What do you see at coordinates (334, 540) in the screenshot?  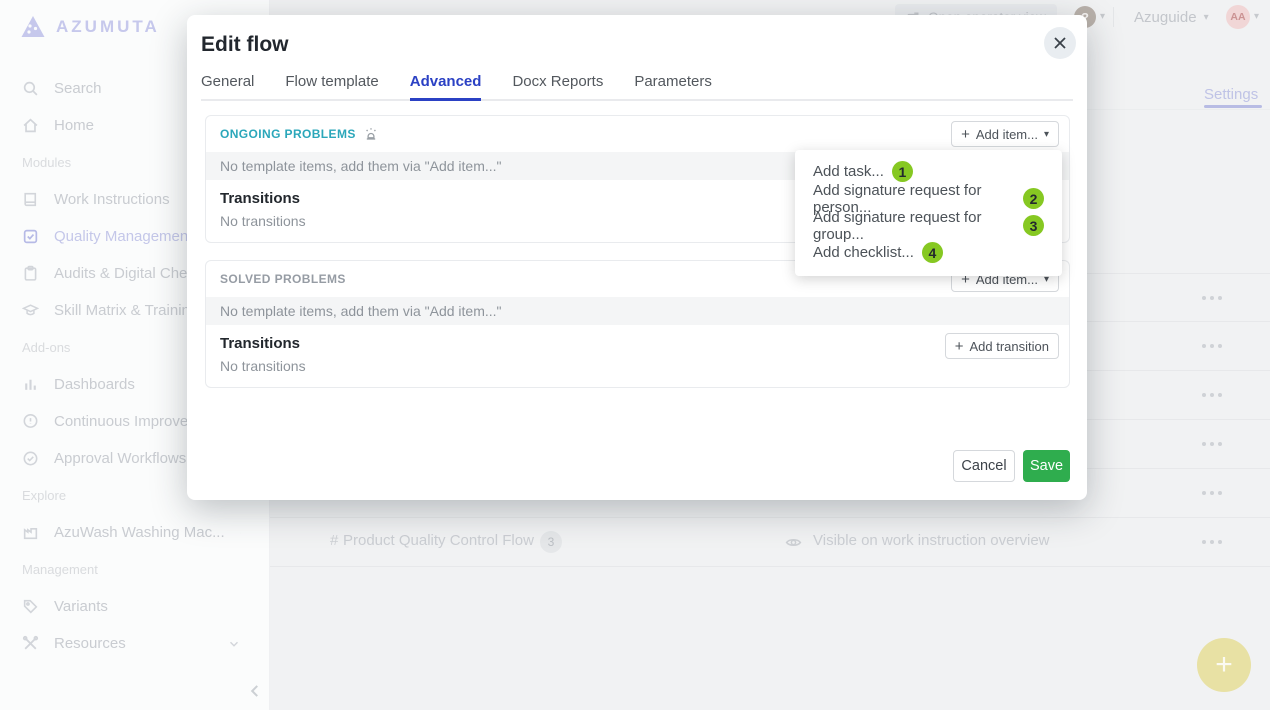 I see `flow-hash-icon: #` at bounding box center [334, 540].